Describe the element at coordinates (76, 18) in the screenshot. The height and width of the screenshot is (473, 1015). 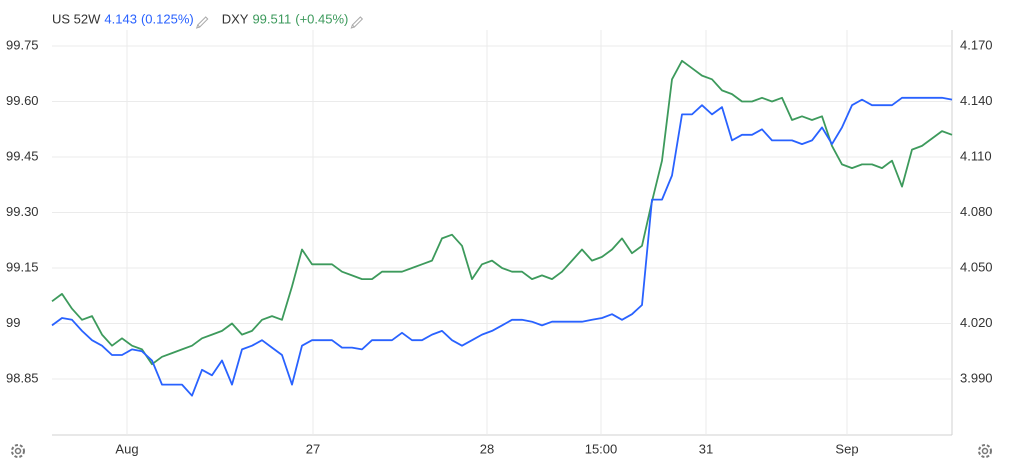
I see `legend-name: US 52W` at that location.